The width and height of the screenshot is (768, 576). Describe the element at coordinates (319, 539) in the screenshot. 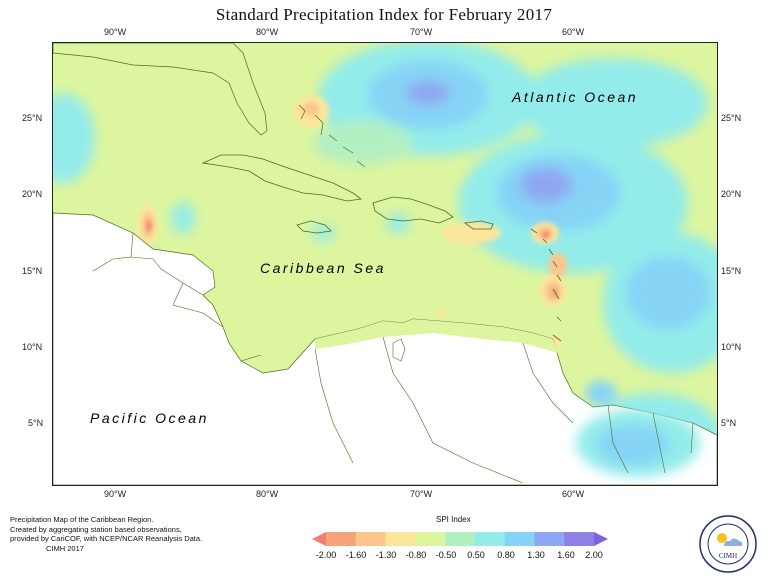

I see `legend-low-arrow` at that location.